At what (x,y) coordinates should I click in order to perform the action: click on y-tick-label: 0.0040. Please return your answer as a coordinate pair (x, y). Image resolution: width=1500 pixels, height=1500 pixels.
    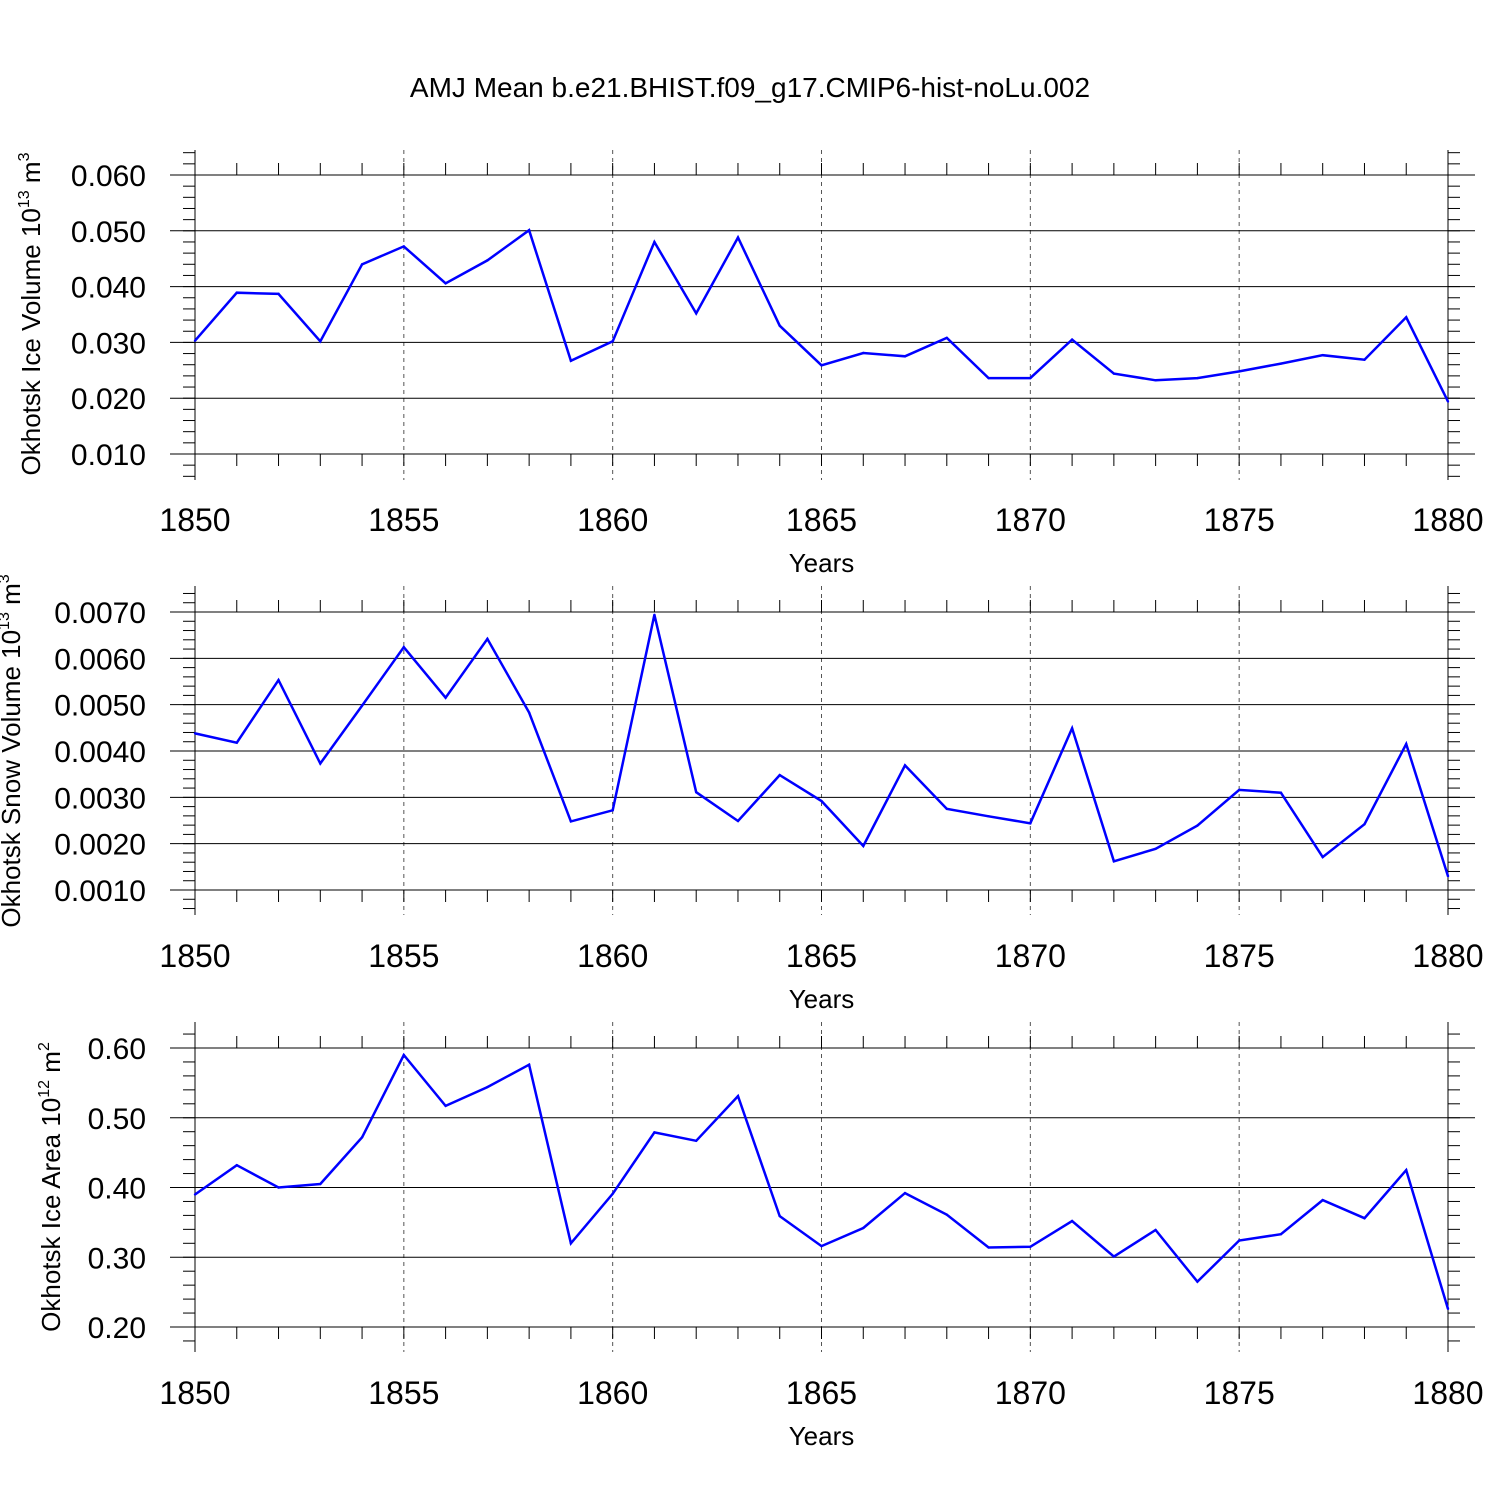
    Looking at the image, I should click on (100, 752).